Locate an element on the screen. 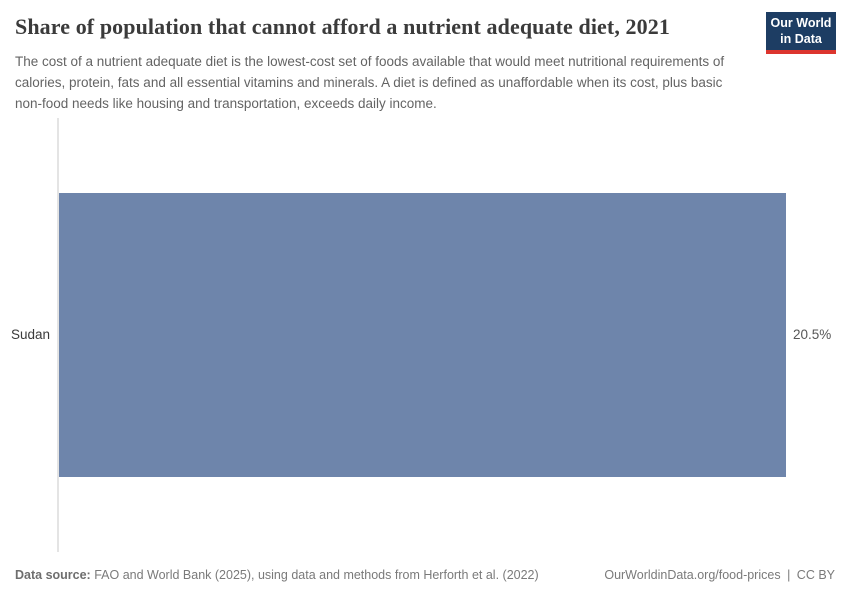  y-axis-line is located at coordinates (58, 335).